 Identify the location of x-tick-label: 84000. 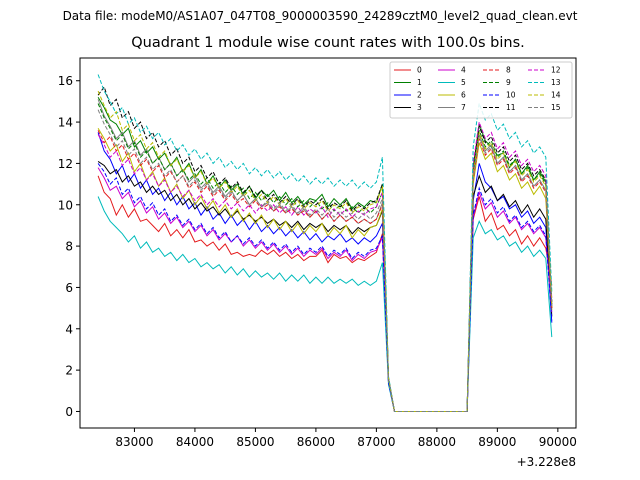
(195, 442).